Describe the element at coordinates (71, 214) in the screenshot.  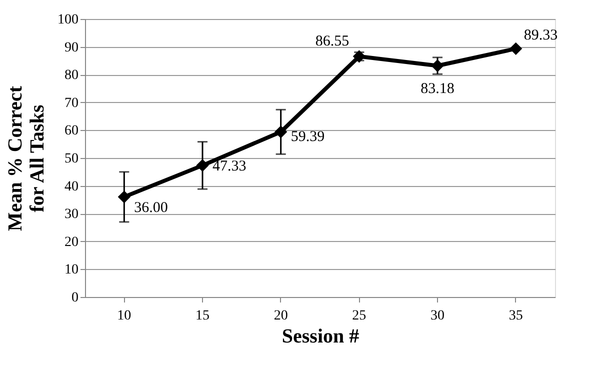
I see `y-tick-label: 30` at that location.